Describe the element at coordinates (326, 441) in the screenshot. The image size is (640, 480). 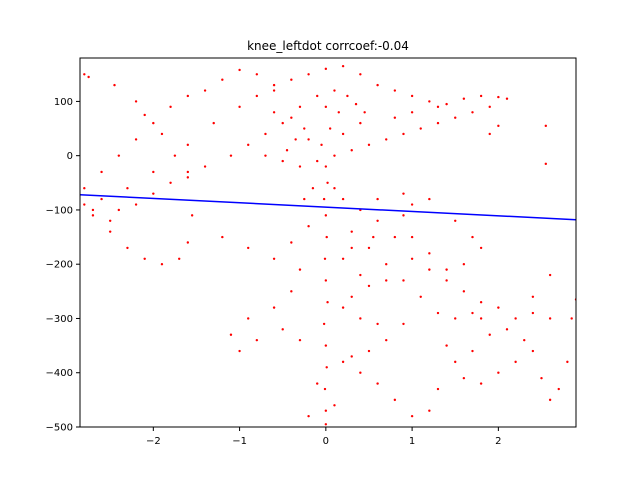
I see `x-tick-label: 0` at that location.